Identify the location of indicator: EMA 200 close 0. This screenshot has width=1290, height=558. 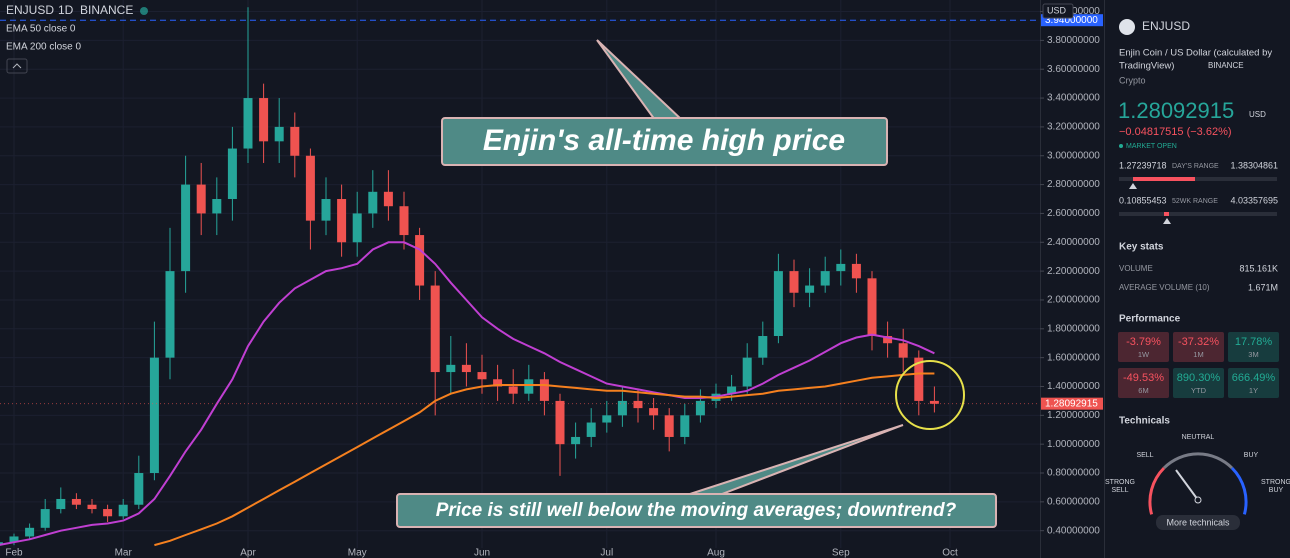
(43, 47).